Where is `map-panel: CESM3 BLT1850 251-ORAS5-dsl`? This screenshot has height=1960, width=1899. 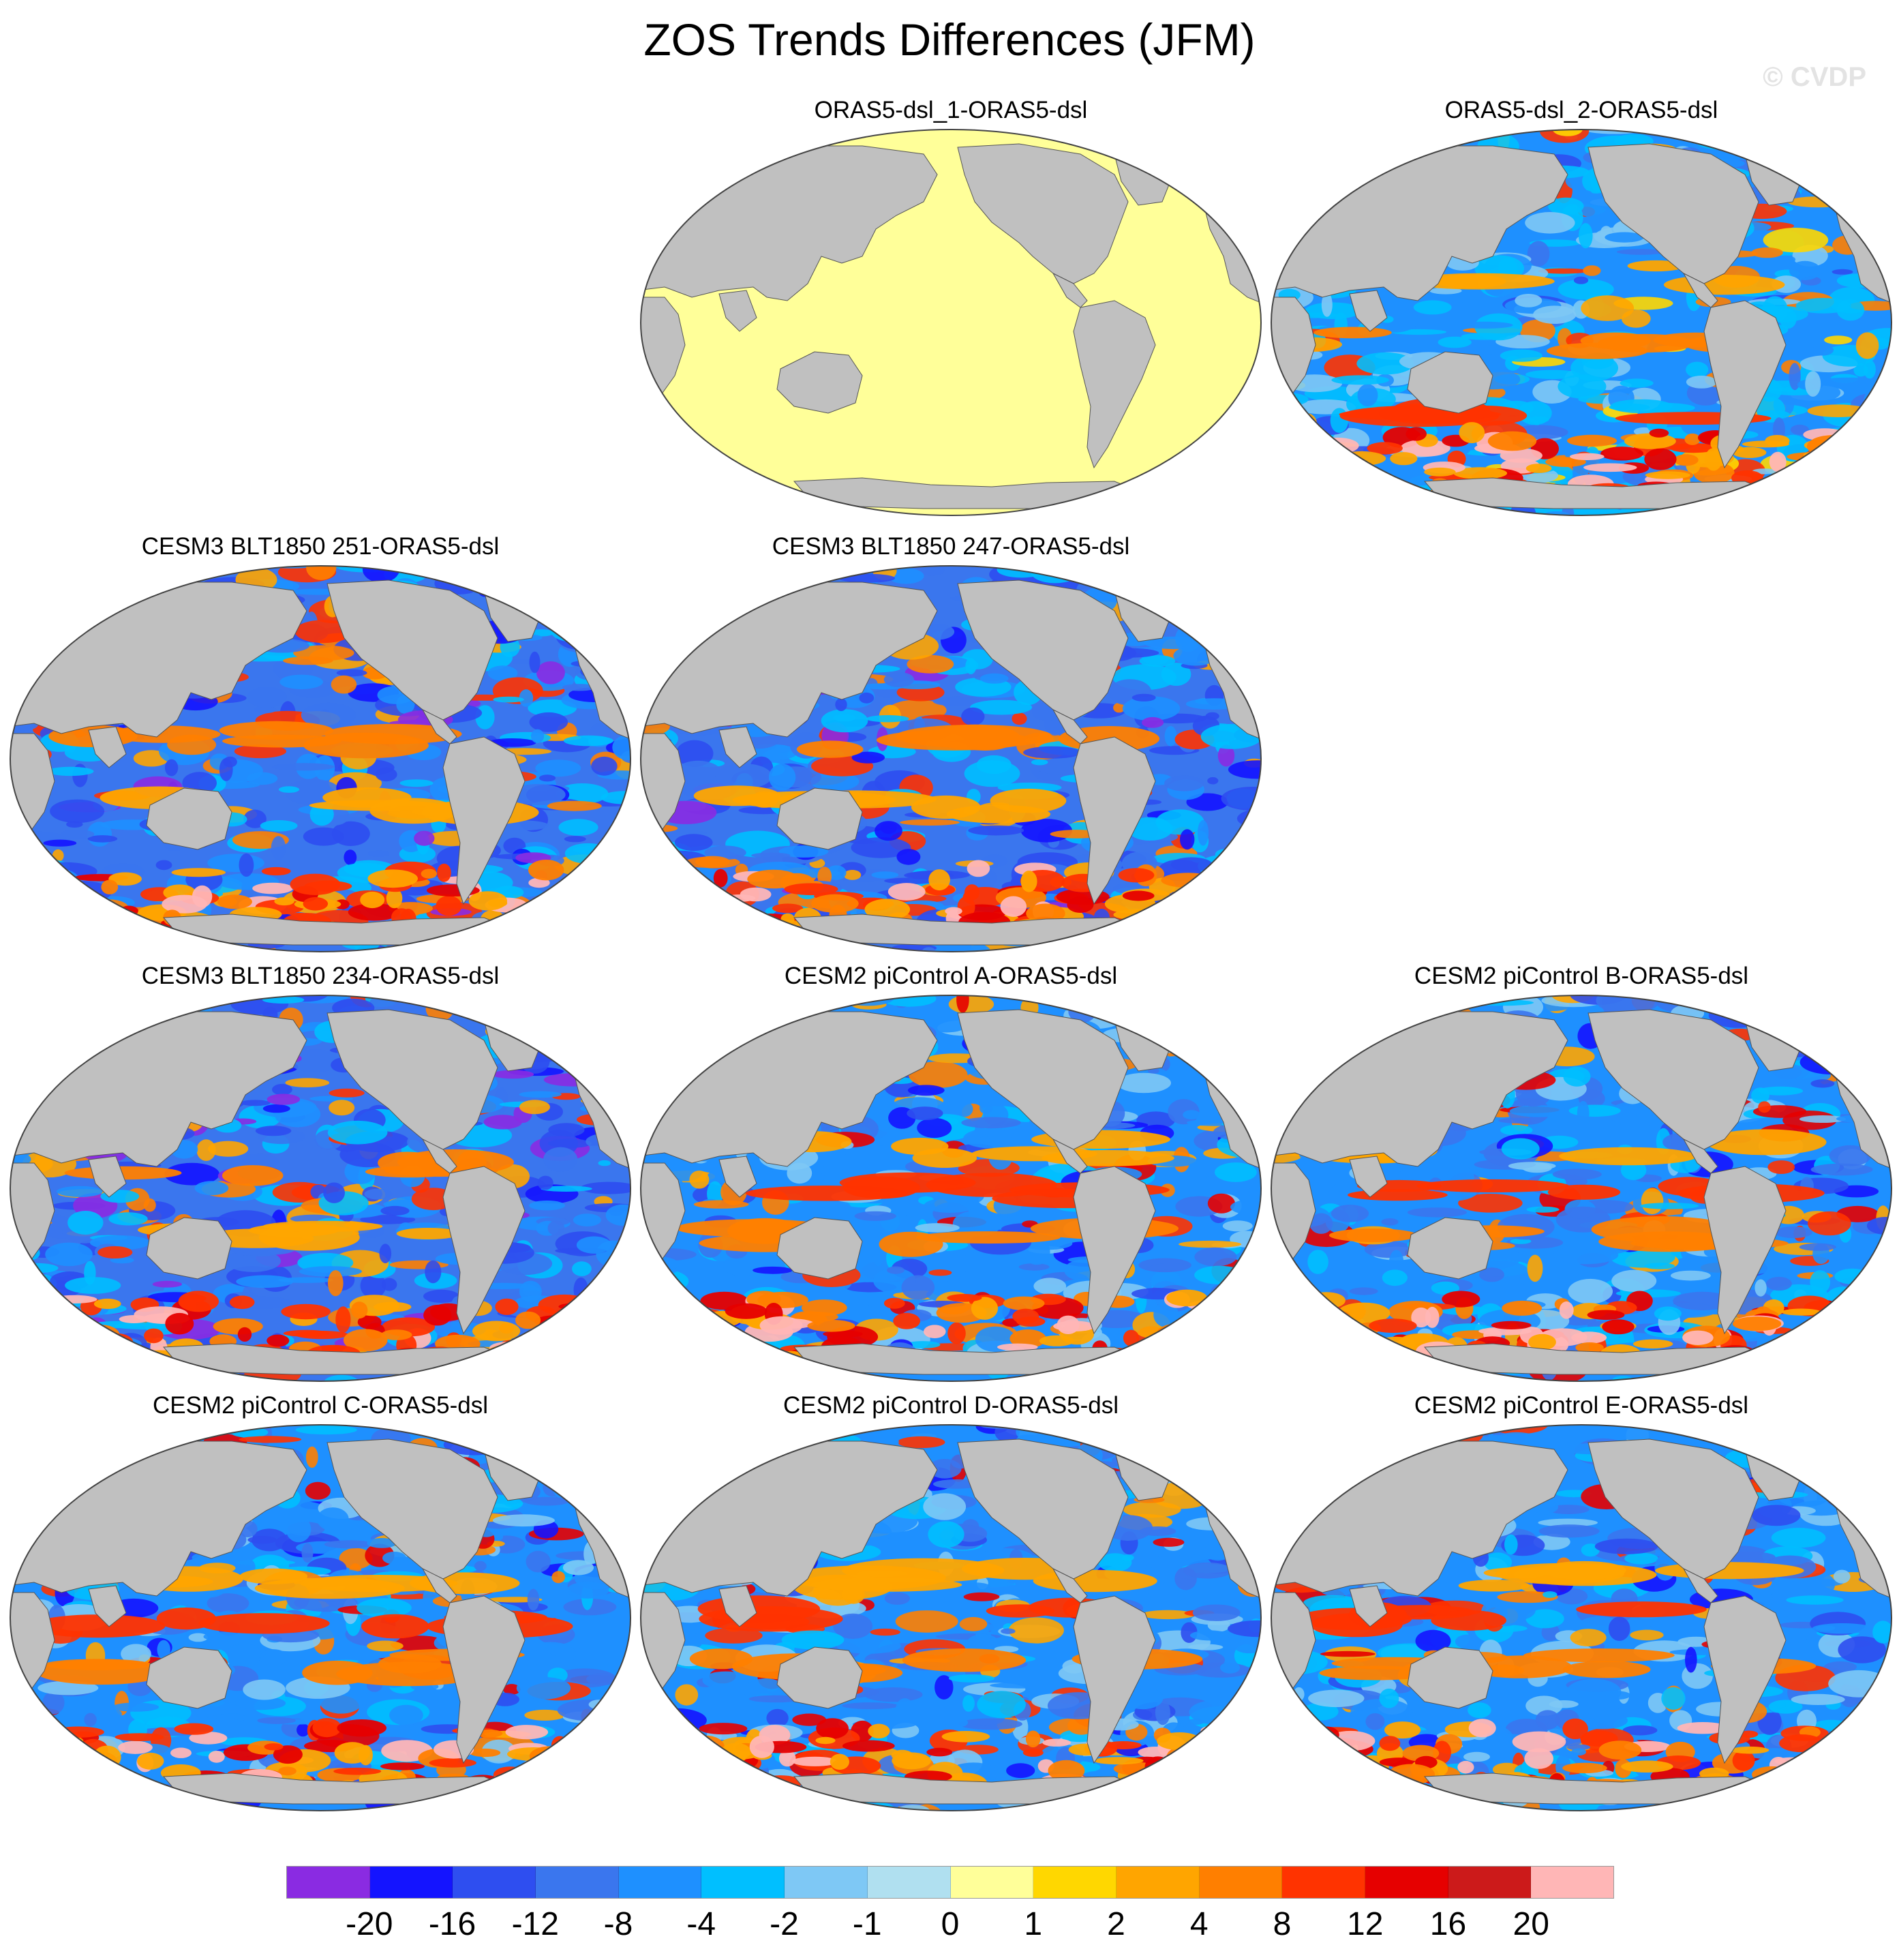 map-panel: CESM3 BLT1850 251-ORAS5-dsl is located at coordinates (320, 743).